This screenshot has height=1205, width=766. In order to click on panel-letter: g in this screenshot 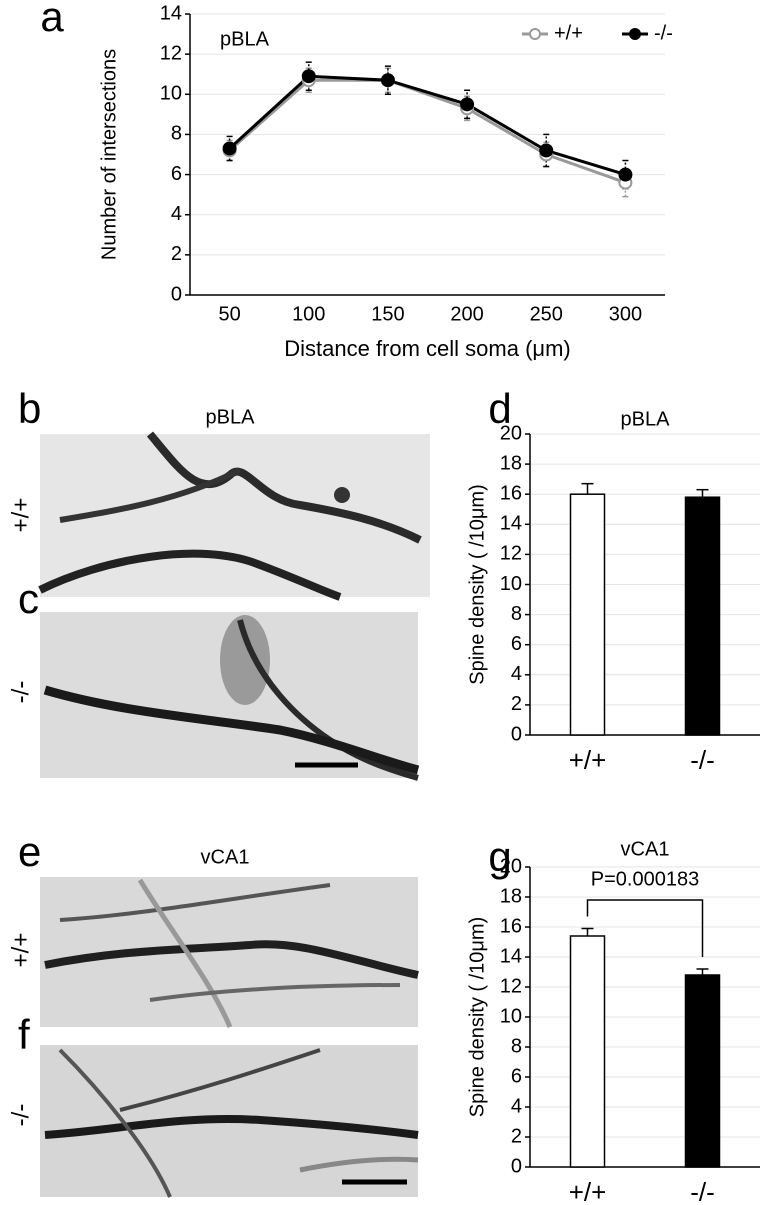, I will do `click(499, 856)`.